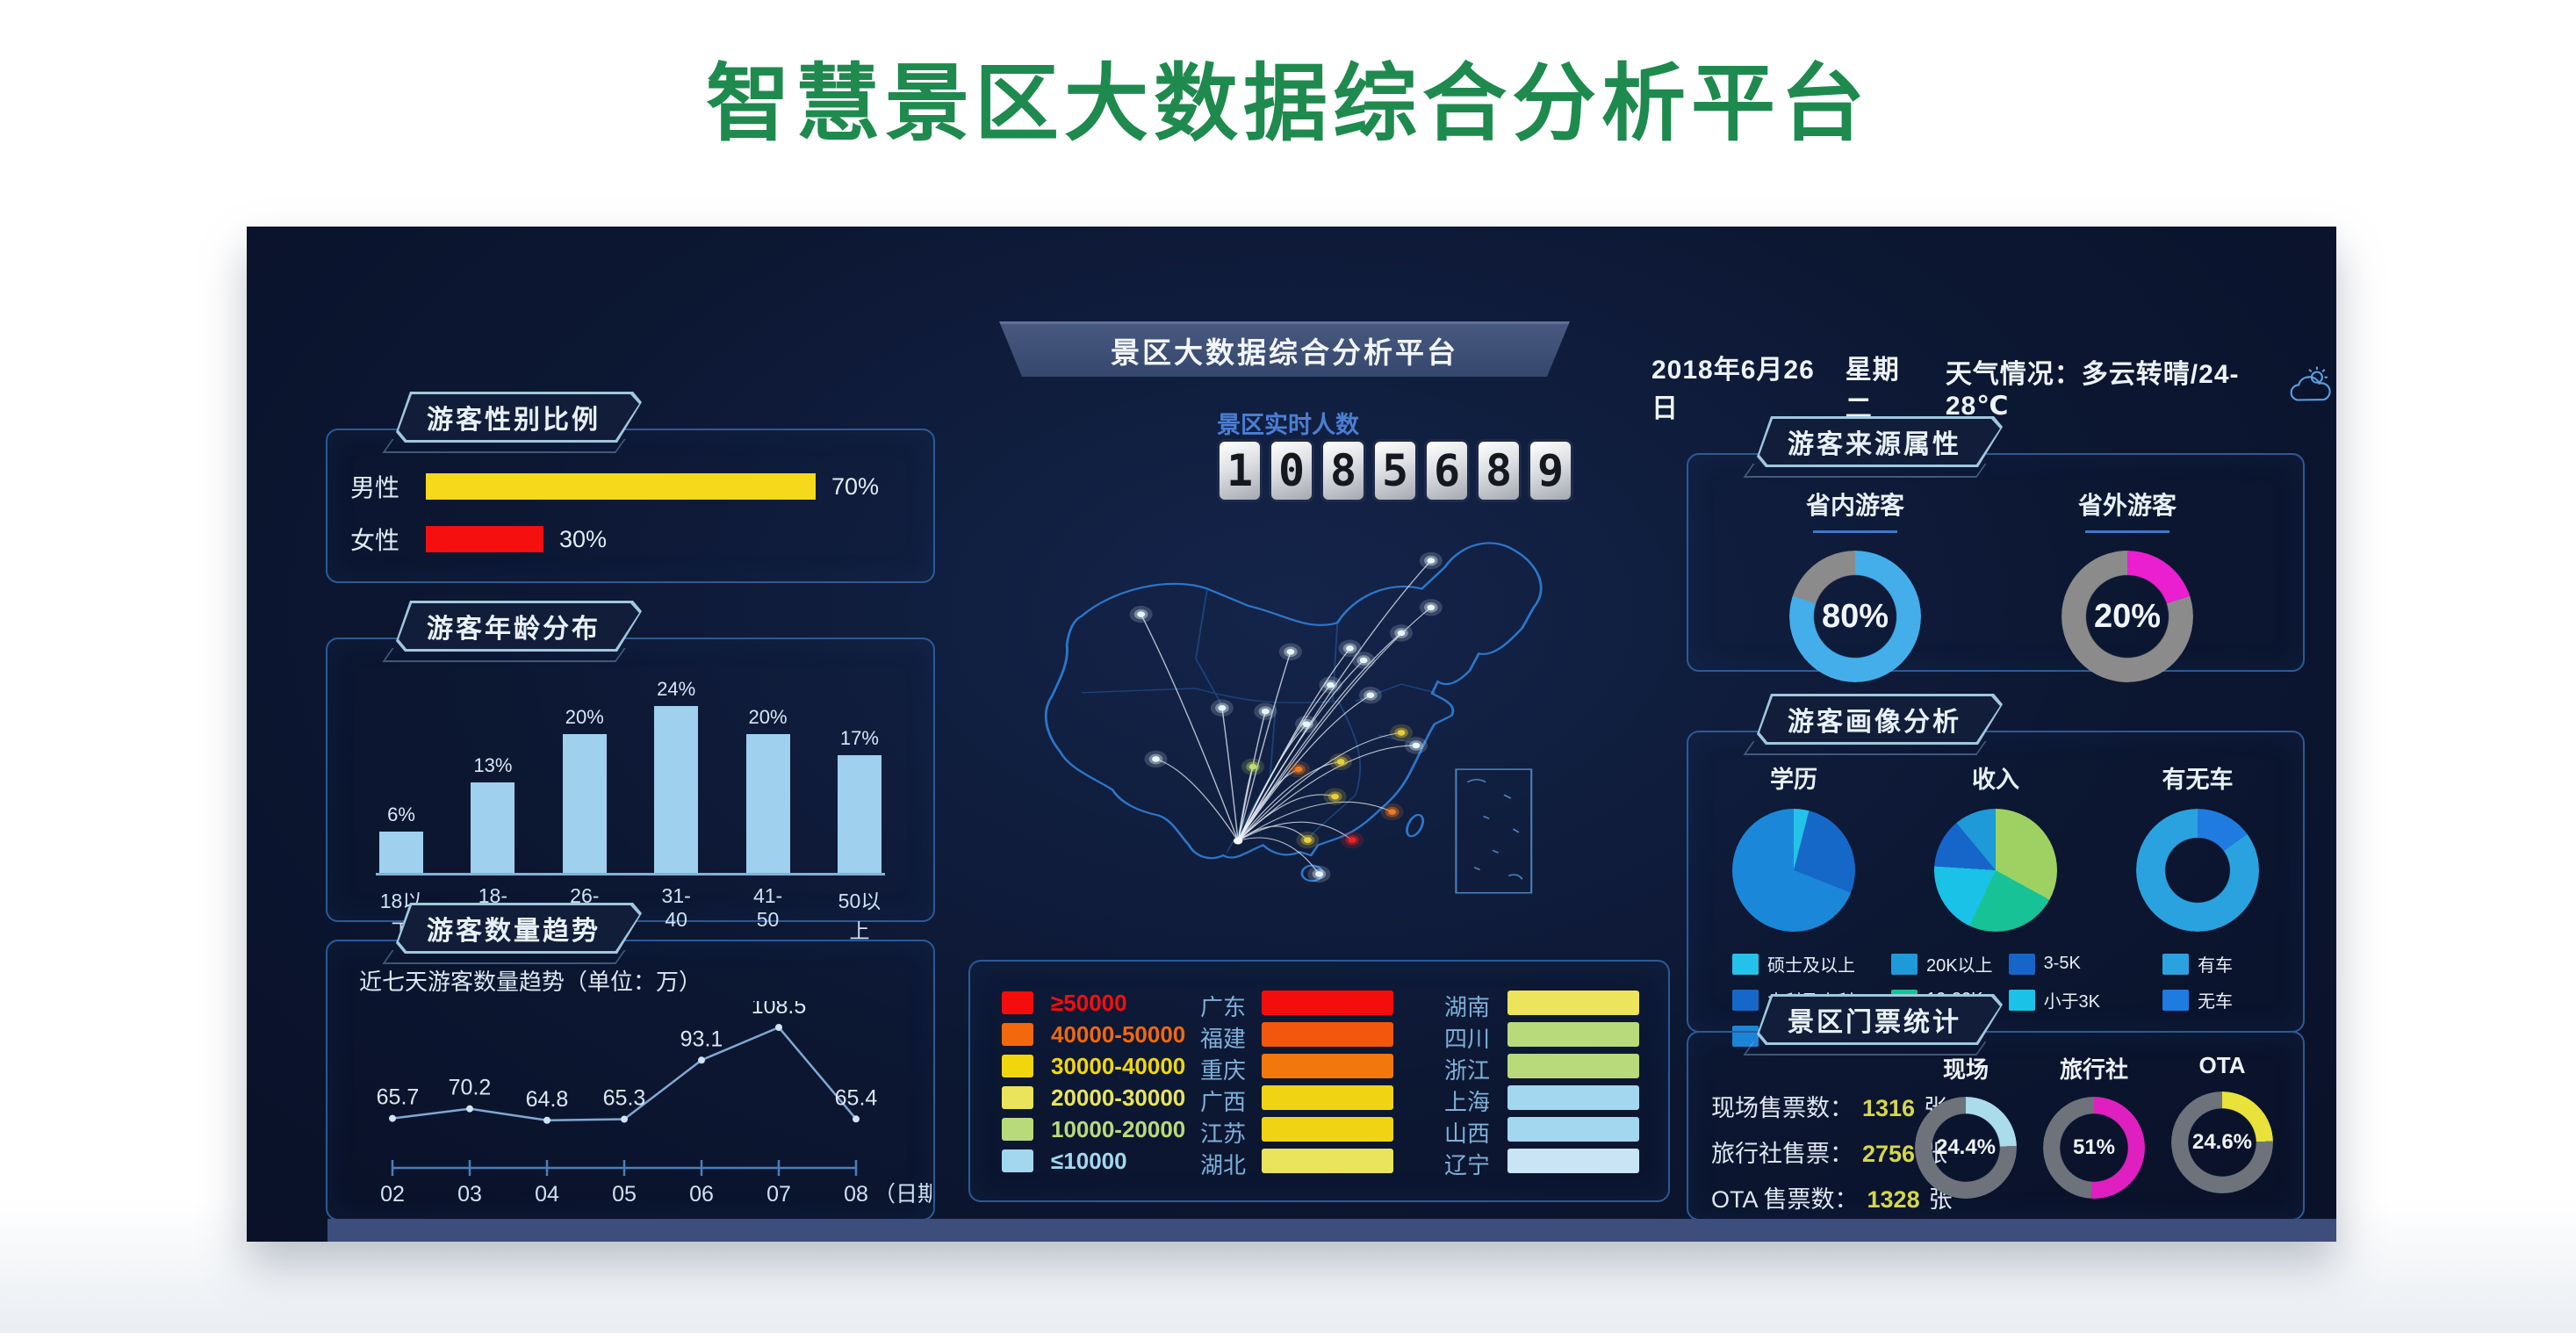 Image resolution: width=2576 pixels, height=1333 pixels. Describe the element at coordinates (1879, 1019) in the screenshot. I see `ticket-stats-title: 景区门票统计` at that location.